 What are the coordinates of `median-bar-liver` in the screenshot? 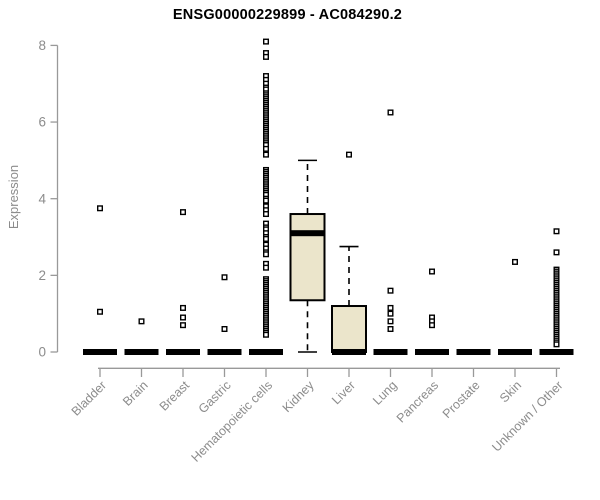 It's located at (349, 352).